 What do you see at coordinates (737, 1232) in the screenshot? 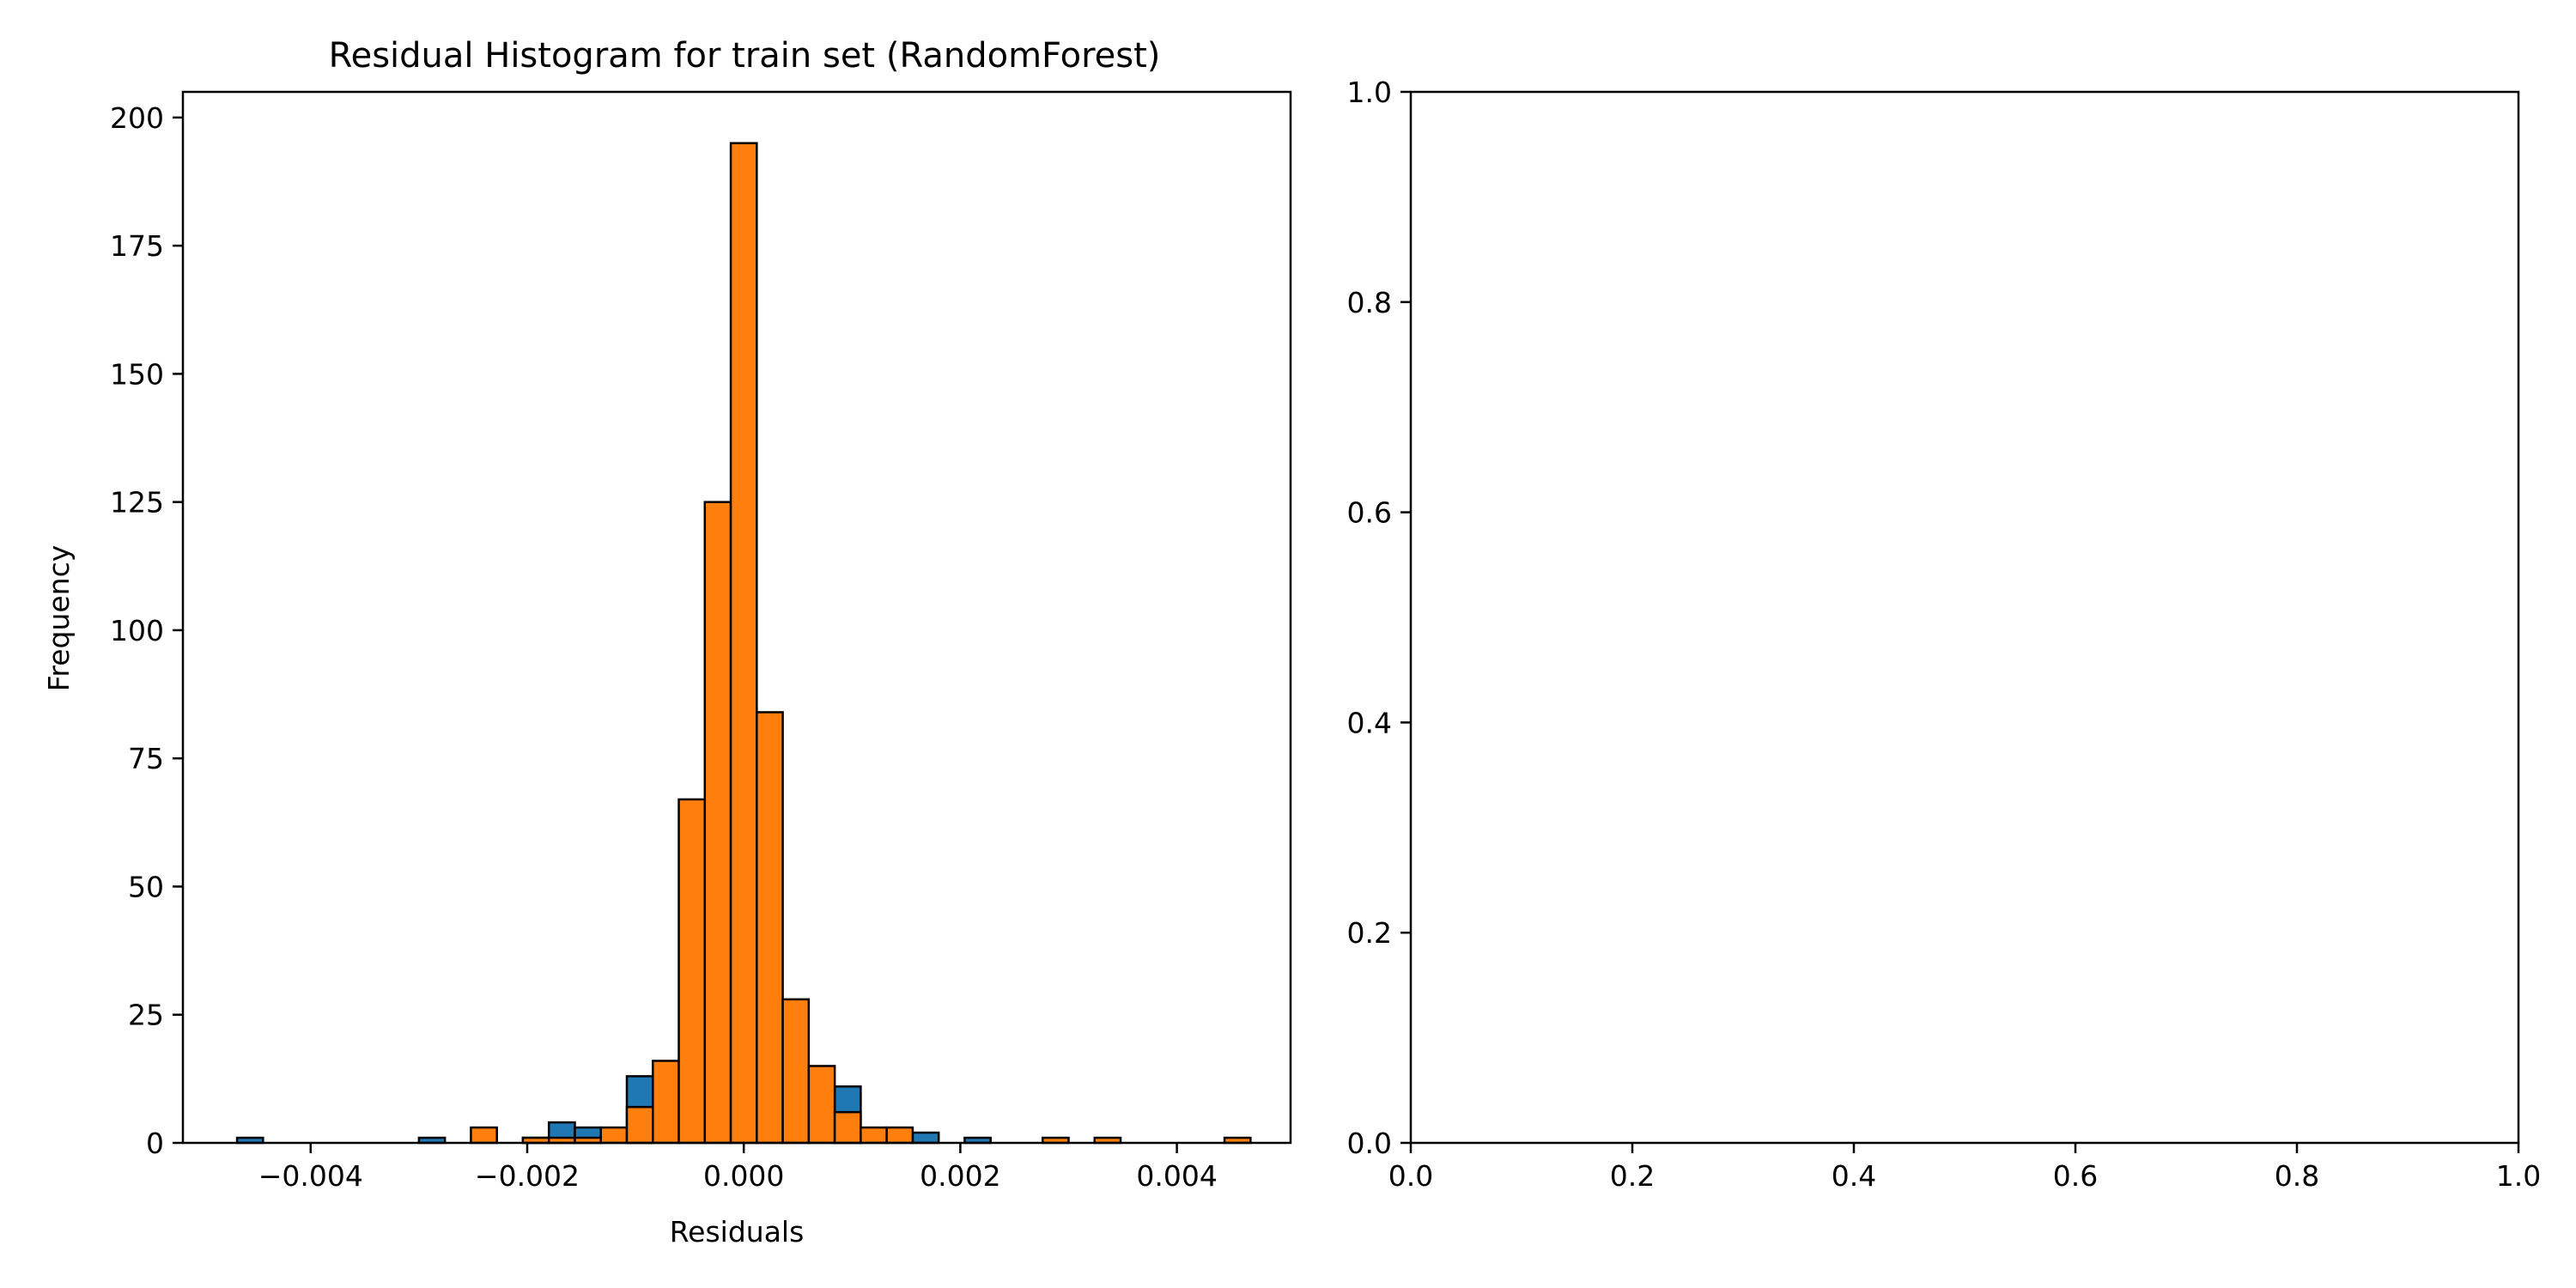
I see `x-axis-label: Residuals` at bounding box center [737, 1232].